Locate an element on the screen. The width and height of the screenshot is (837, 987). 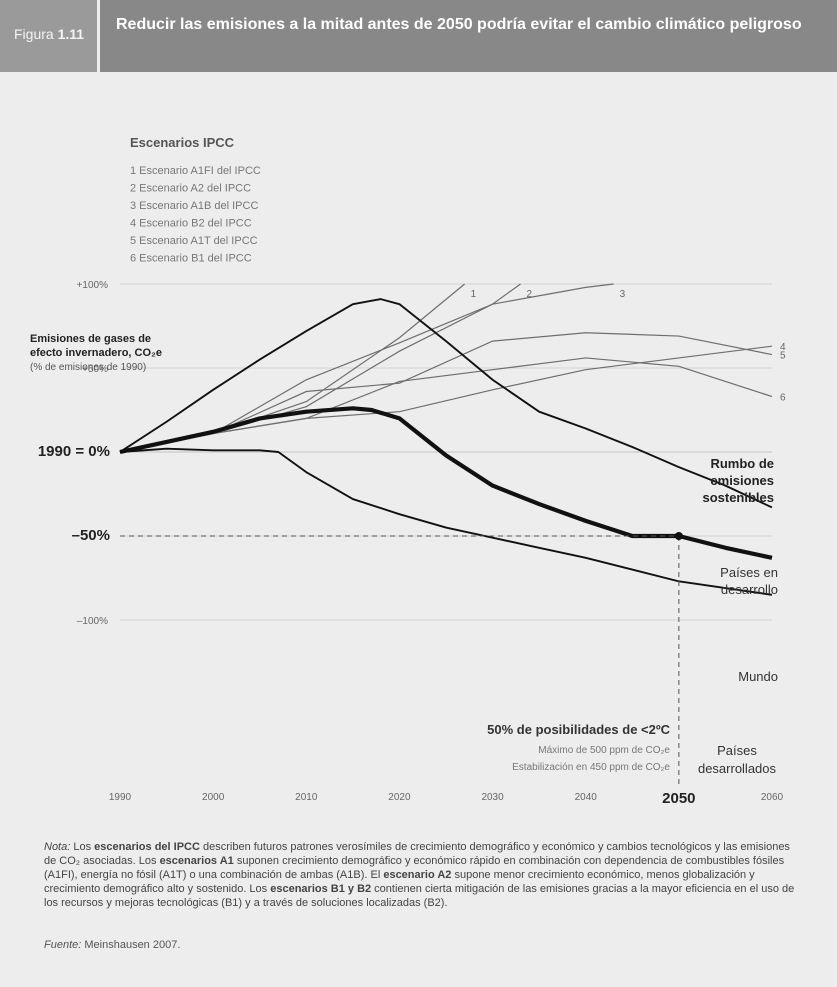
y-tick-label: –100% is located at coordinates (92, 621).